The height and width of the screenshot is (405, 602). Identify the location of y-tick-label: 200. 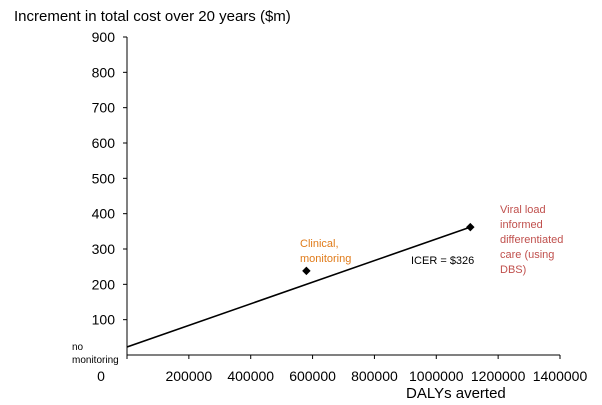
(104, 284).